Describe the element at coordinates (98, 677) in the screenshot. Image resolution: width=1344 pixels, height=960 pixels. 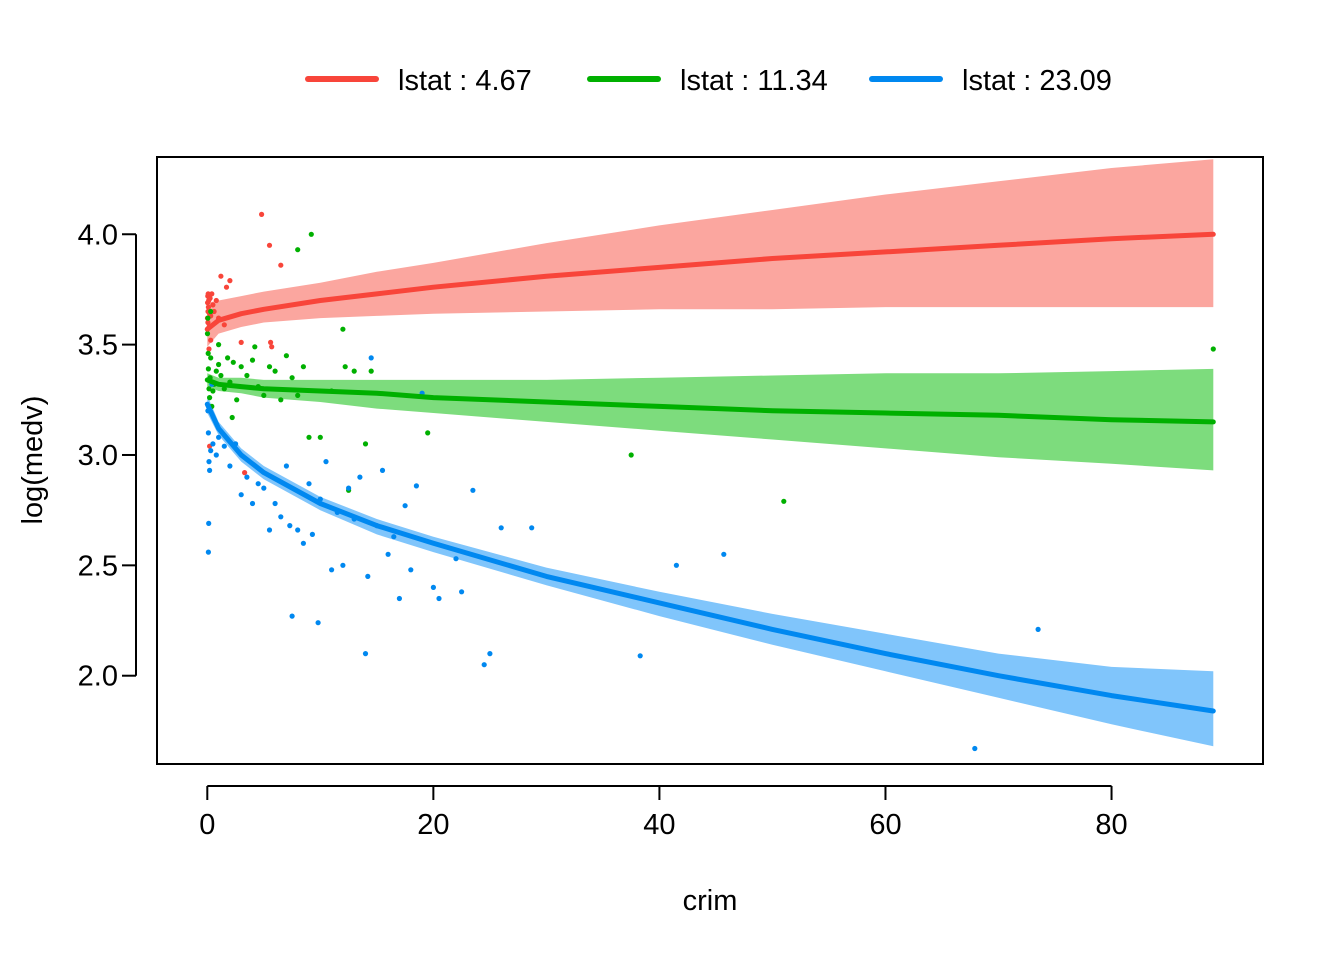
I see `y-tick-label: 2.0` at that location.